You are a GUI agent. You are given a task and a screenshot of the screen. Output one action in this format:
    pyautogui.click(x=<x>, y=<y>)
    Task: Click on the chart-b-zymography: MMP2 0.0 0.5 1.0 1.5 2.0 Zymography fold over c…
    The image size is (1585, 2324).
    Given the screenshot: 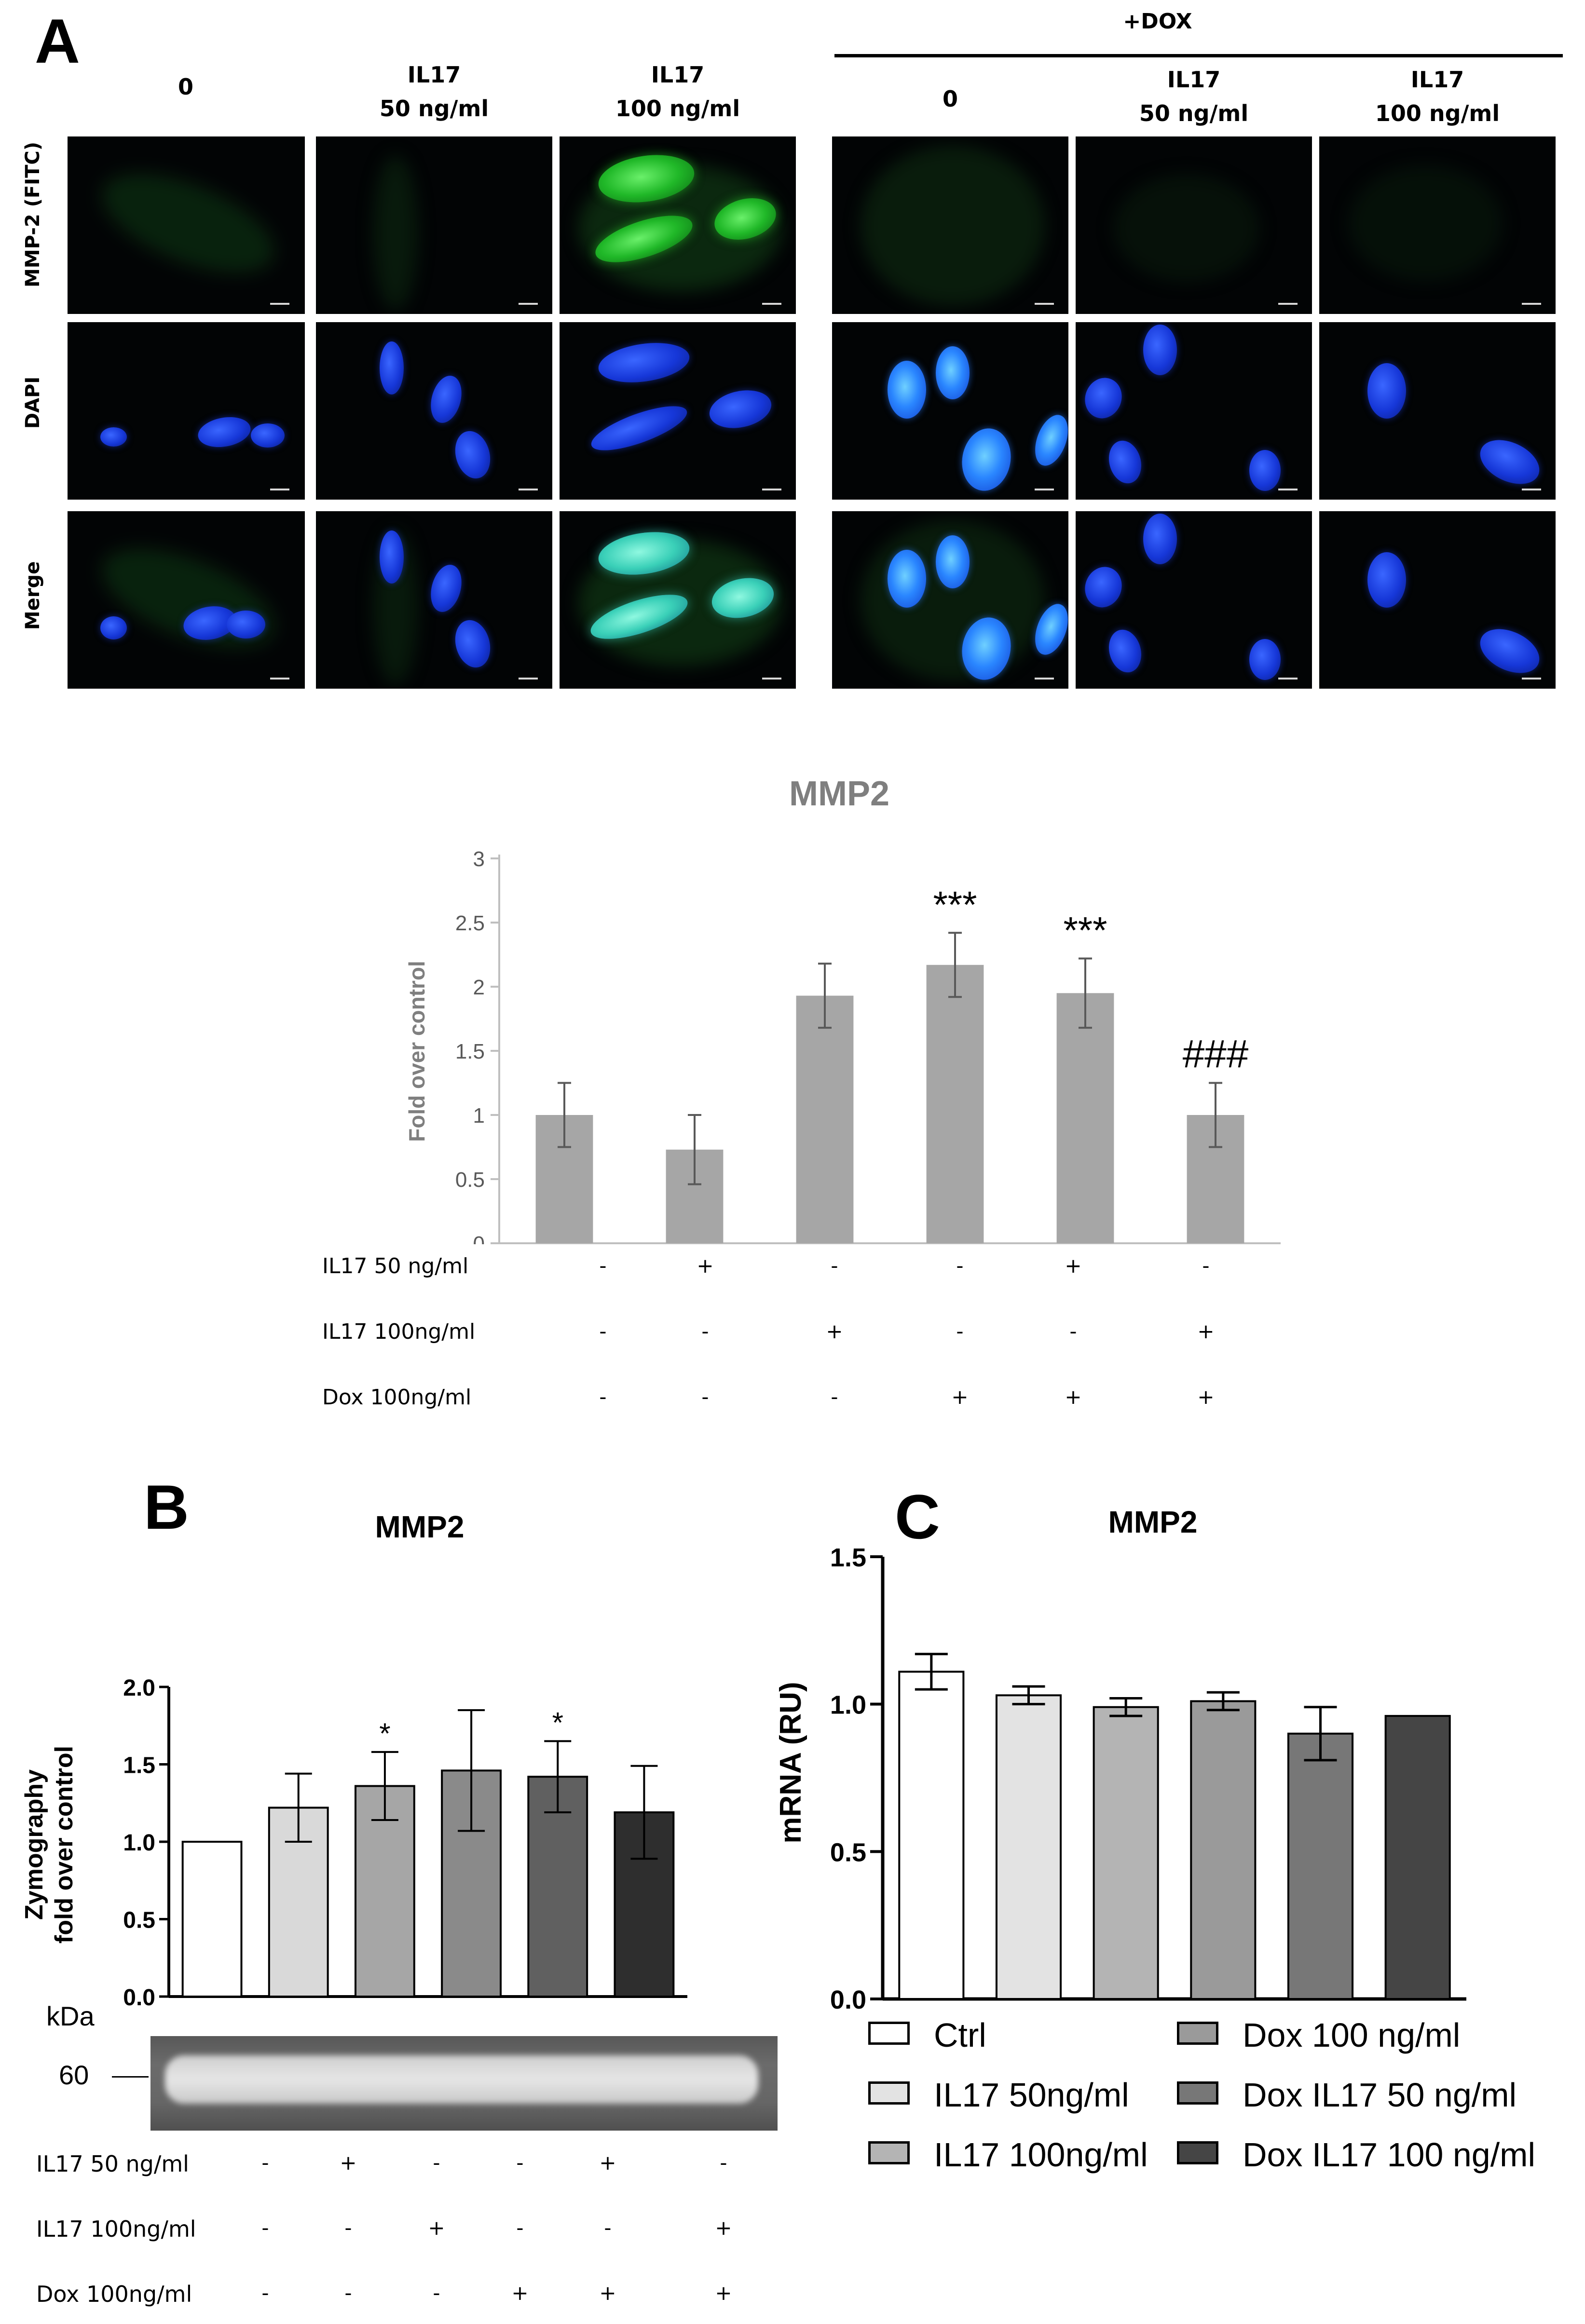 What is the action you would take?
    pyautogui.click(x=353, y=1760)
    